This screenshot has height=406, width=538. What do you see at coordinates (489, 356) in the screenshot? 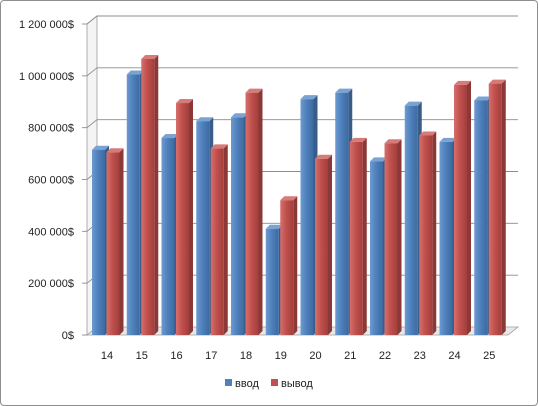
I see `x-tick-label: 25` at bounding box center [489, 356].